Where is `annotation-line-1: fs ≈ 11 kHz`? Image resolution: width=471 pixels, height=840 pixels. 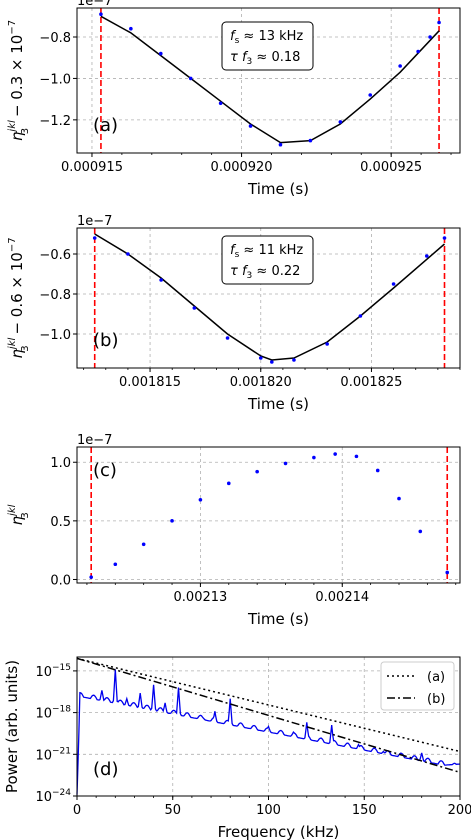
annotation-line-1: fs ≈ 11 kHz is located at coordinates (266, 251).